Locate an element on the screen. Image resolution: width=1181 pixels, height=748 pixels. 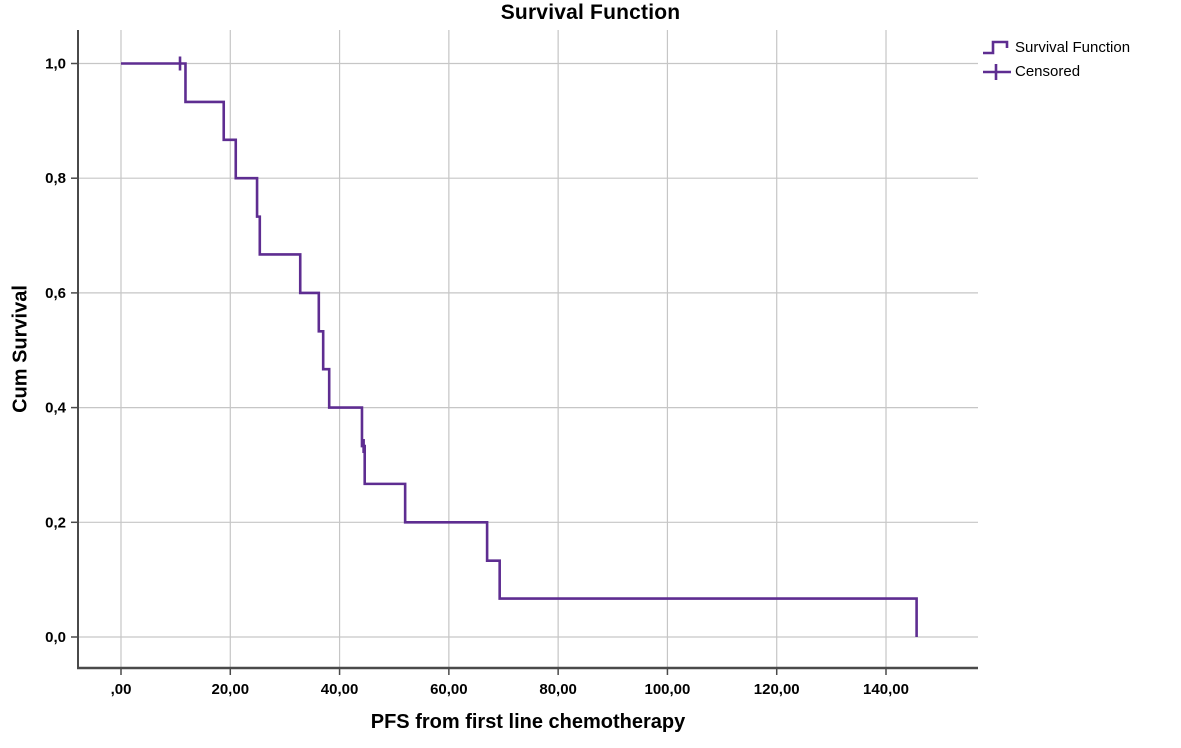
x-tick-label: 20,00 is located at coordinates (231, 689).